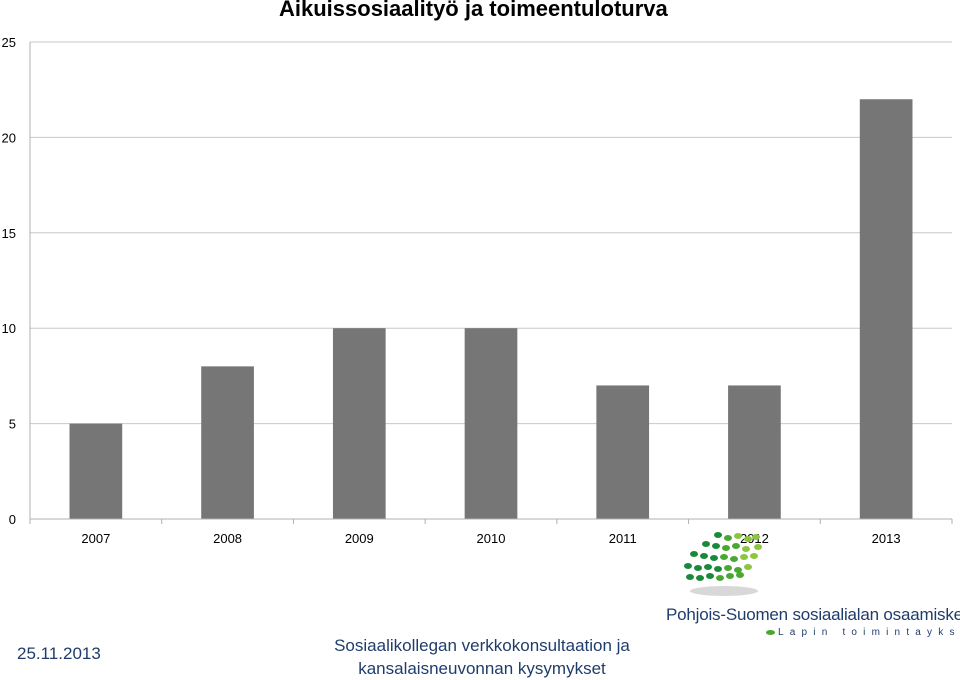 Image resolution: width=960 pixels, height=680 pixels. Describe the element at coordinates (482, 668) in the screenshot. I see `footer-caption-line2: kansalaisneuvonnan kysymykset` at that location.